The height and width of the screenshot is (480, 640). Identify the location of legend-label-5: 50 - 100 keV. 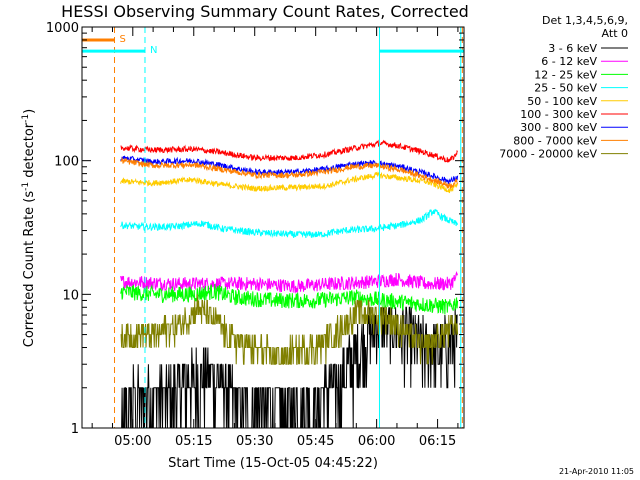
(562, 101).